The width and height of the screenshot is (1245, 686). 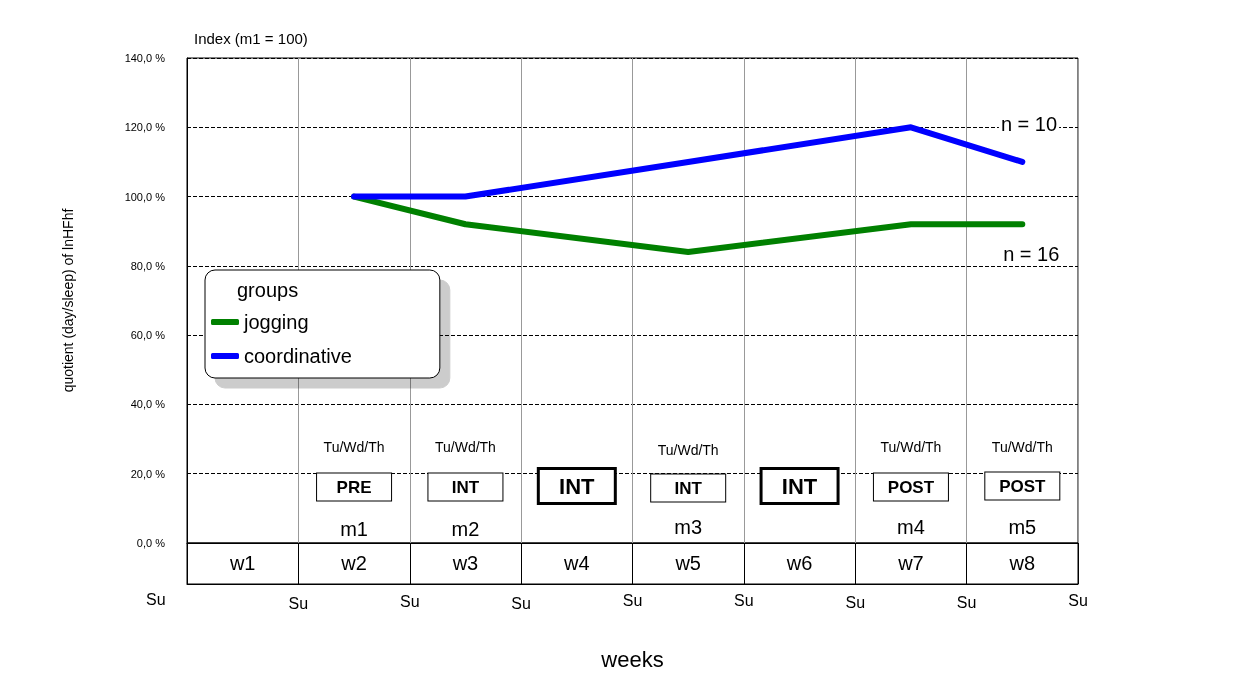 I want to click on legend-title: groups, so click(x=268, y=290).